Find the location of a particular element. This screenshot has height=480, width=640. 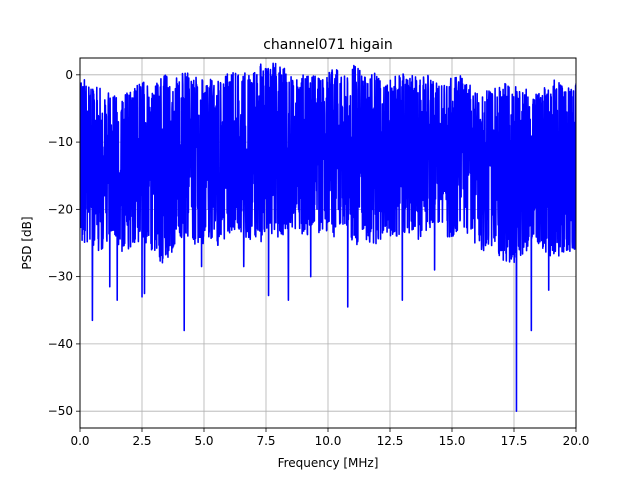

x-axis-label: Frequency [MHz] is located at coordinates (328, 463).